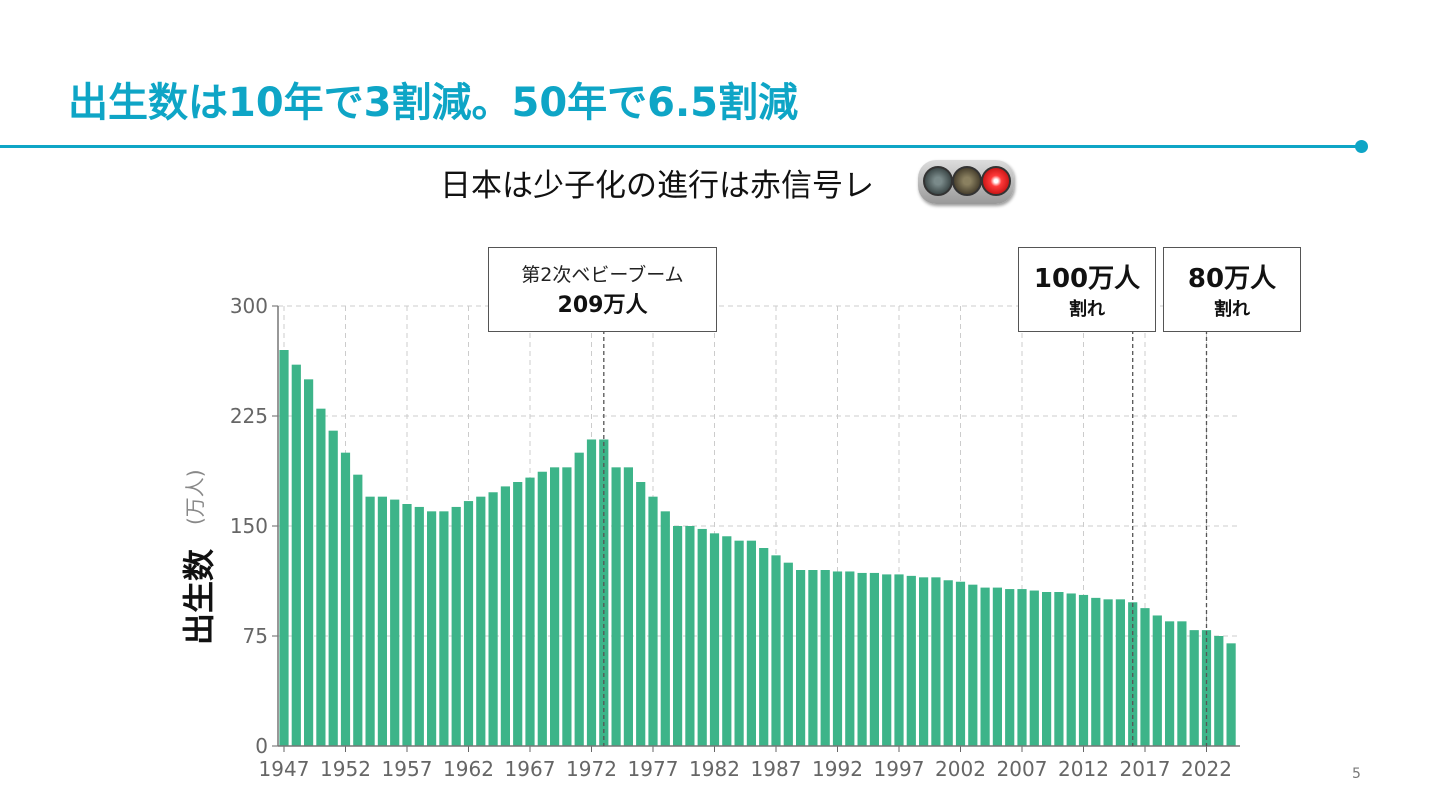 The image size is (1440, 810). I want to click on x-tick-label: 1972, so click(591, 769).